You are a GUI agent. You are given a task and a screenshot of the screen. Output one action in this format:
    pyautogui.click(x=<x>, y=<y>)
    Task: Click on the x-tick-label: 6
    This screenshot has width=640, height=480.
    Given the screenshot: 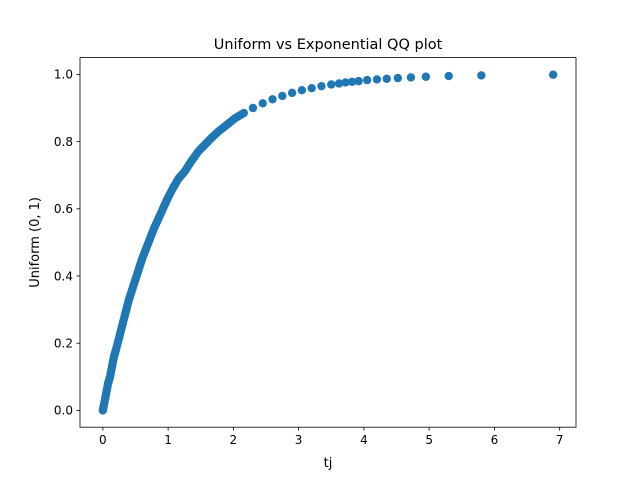 What is the action you would take?
    pyautogui.click(x=495, y=440)
    